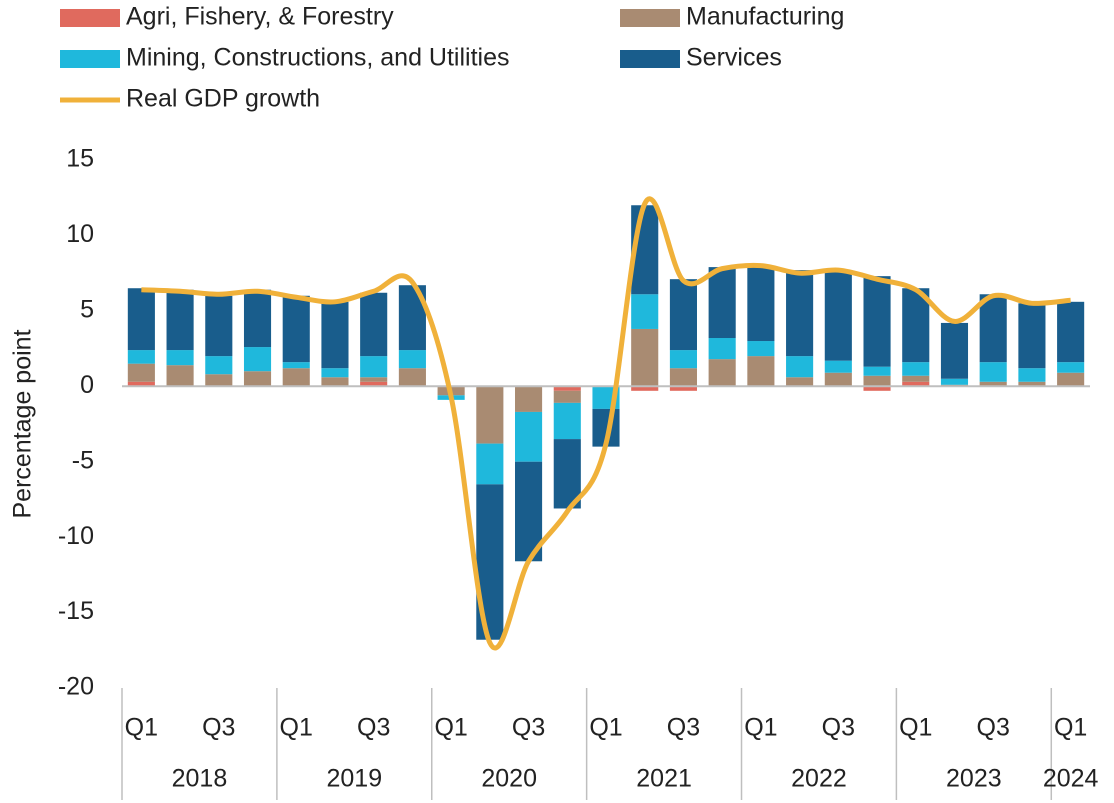 Image resolution: width=1114 pixels, height=803 pixels. I want to click on y-tick-label: -20, so click(76, 687).